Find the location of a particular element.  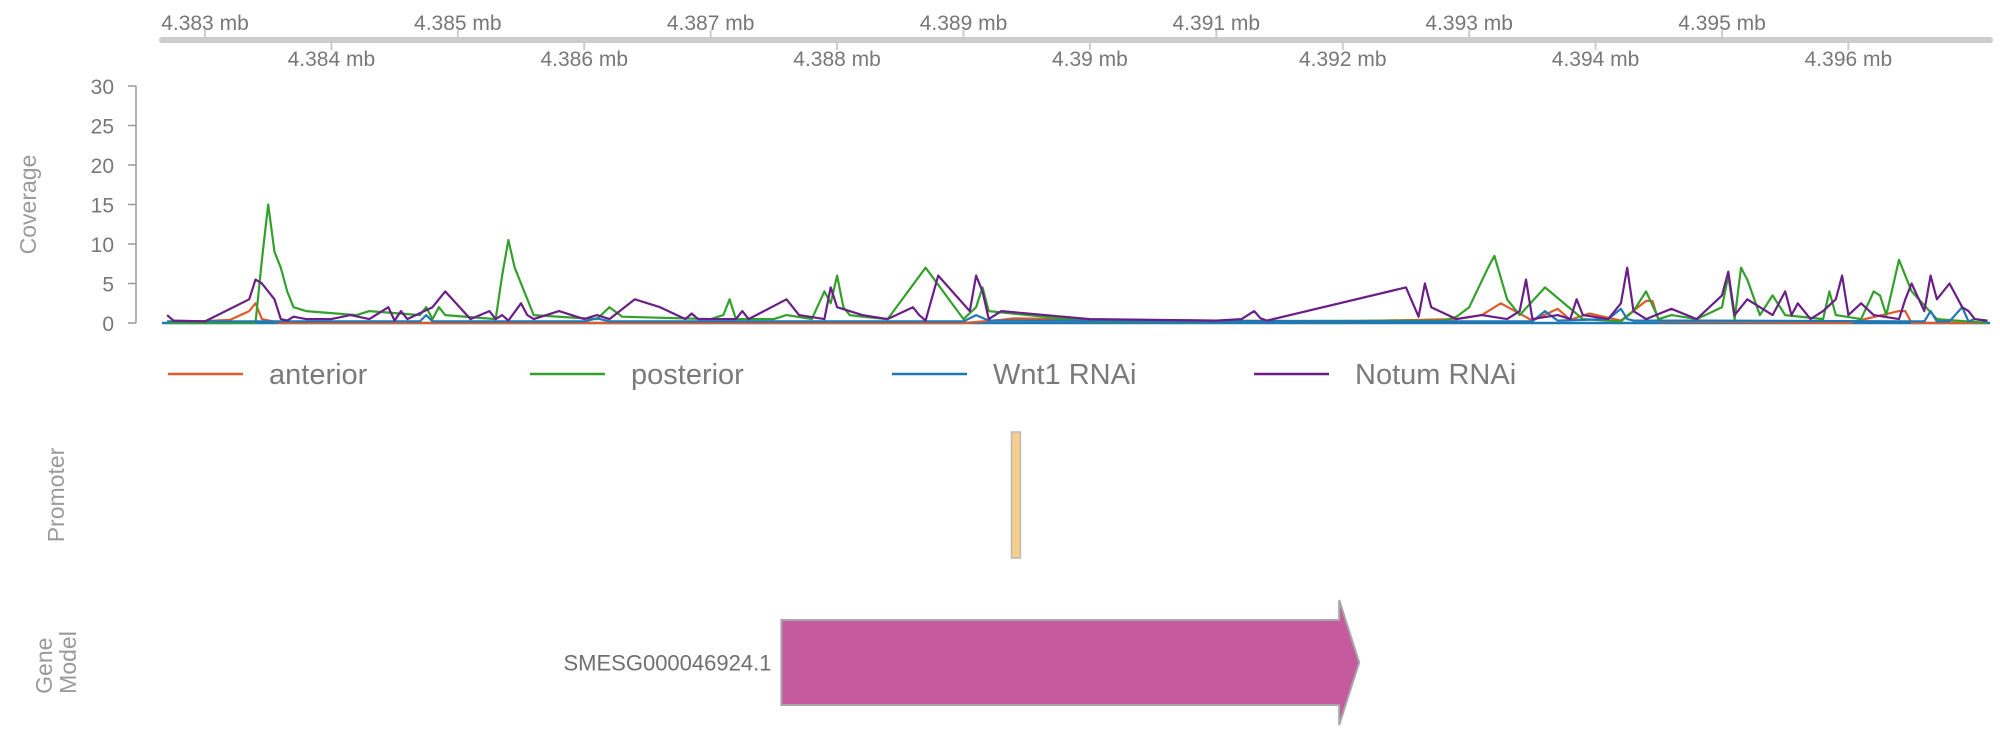

coverage-y-ticks: 0 5 10 15 20 25 30 is located at coordinates (113, 206).